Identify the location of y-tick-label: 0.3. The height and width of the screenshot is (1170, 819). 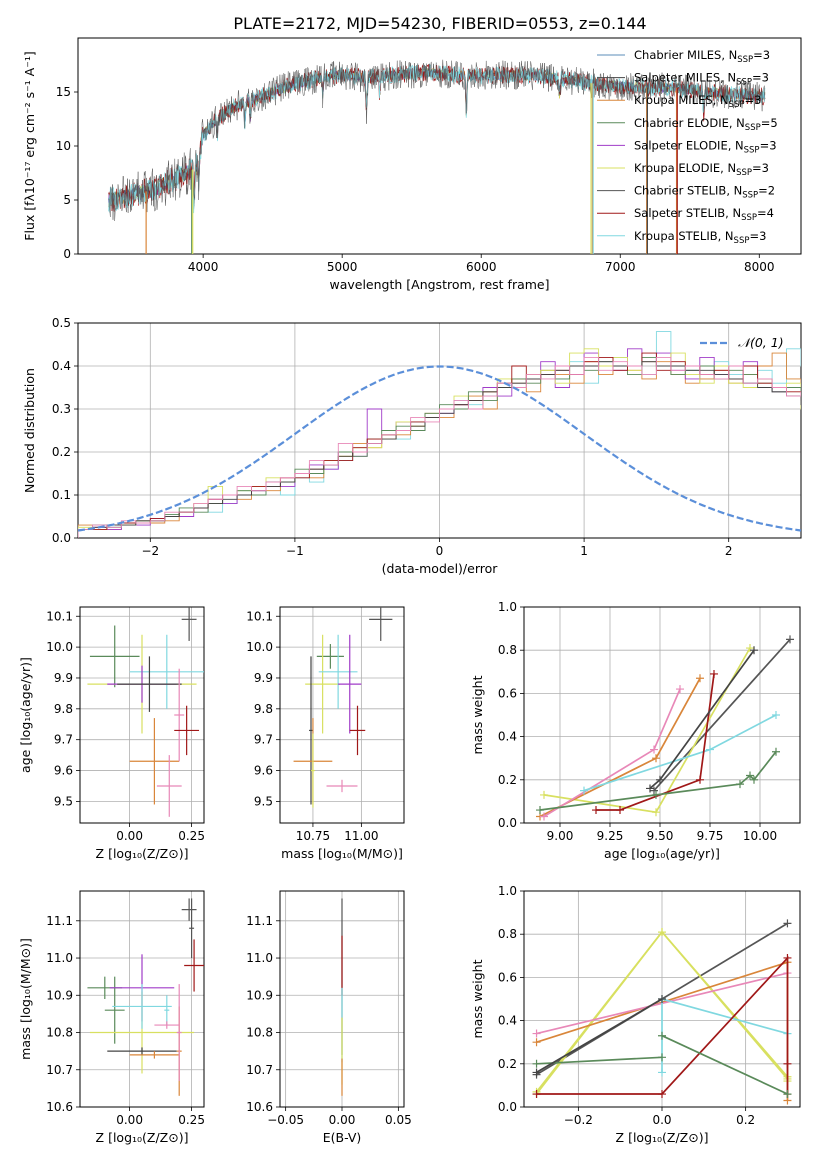
(61, 409).